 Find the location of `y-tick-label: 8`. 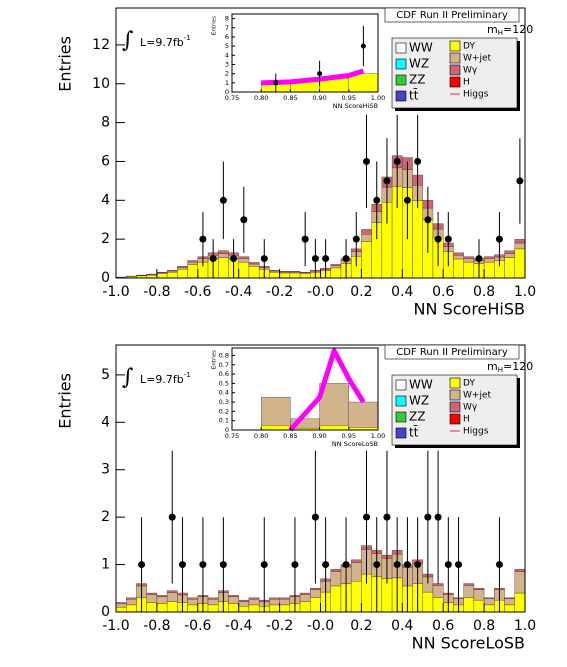

y-tick-label: 8 is located at coordinates (227, 19).